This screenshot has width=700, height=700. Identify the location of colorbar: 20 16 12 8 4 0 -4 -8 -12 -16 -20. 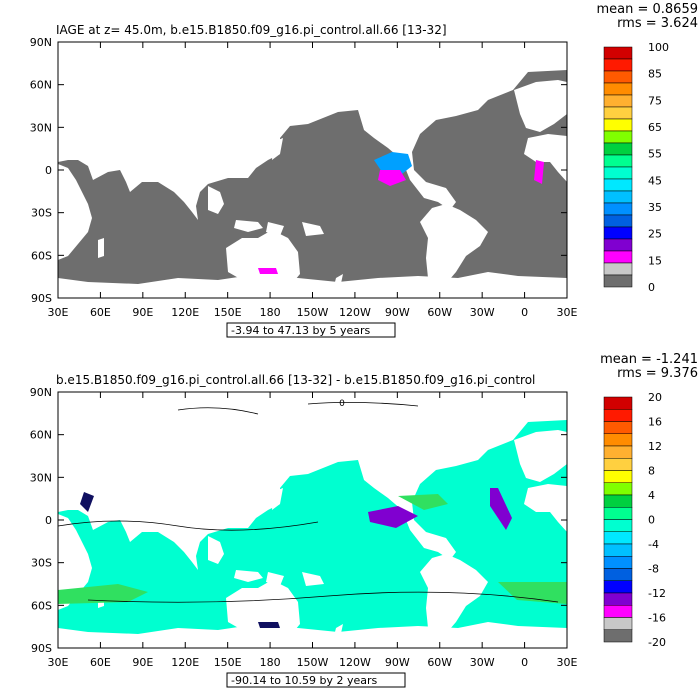
(634, 520).